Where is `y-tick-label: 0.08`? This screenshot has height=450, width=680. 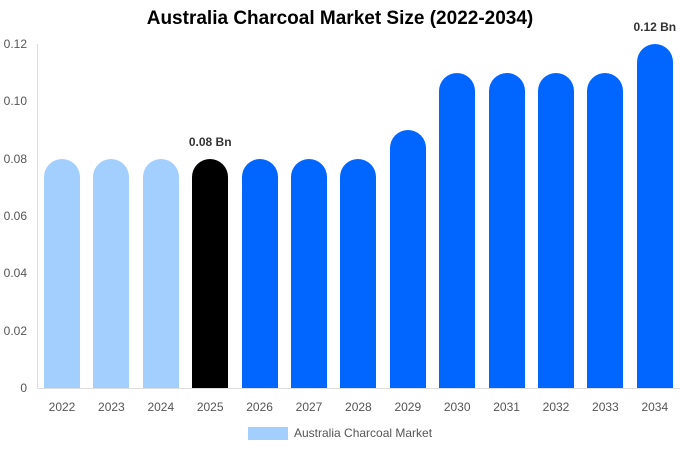 y-tick-label: 0.08 is located at coordinates (15, 158).